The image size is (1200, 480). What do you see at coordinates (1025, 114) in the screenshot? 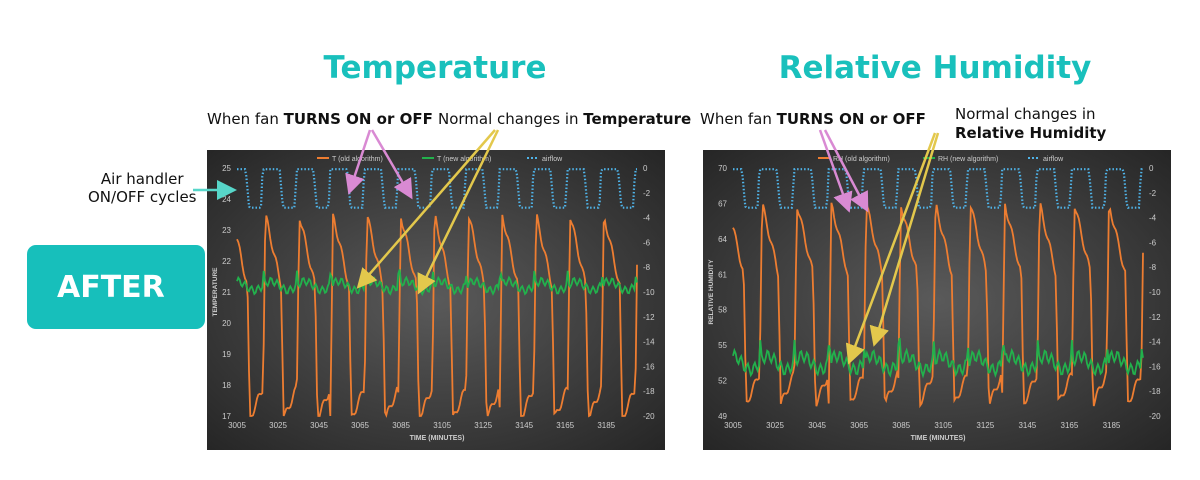
I see `normal-annotation-rh-line1: Normal changes in` at bounding box center [1025, 114].